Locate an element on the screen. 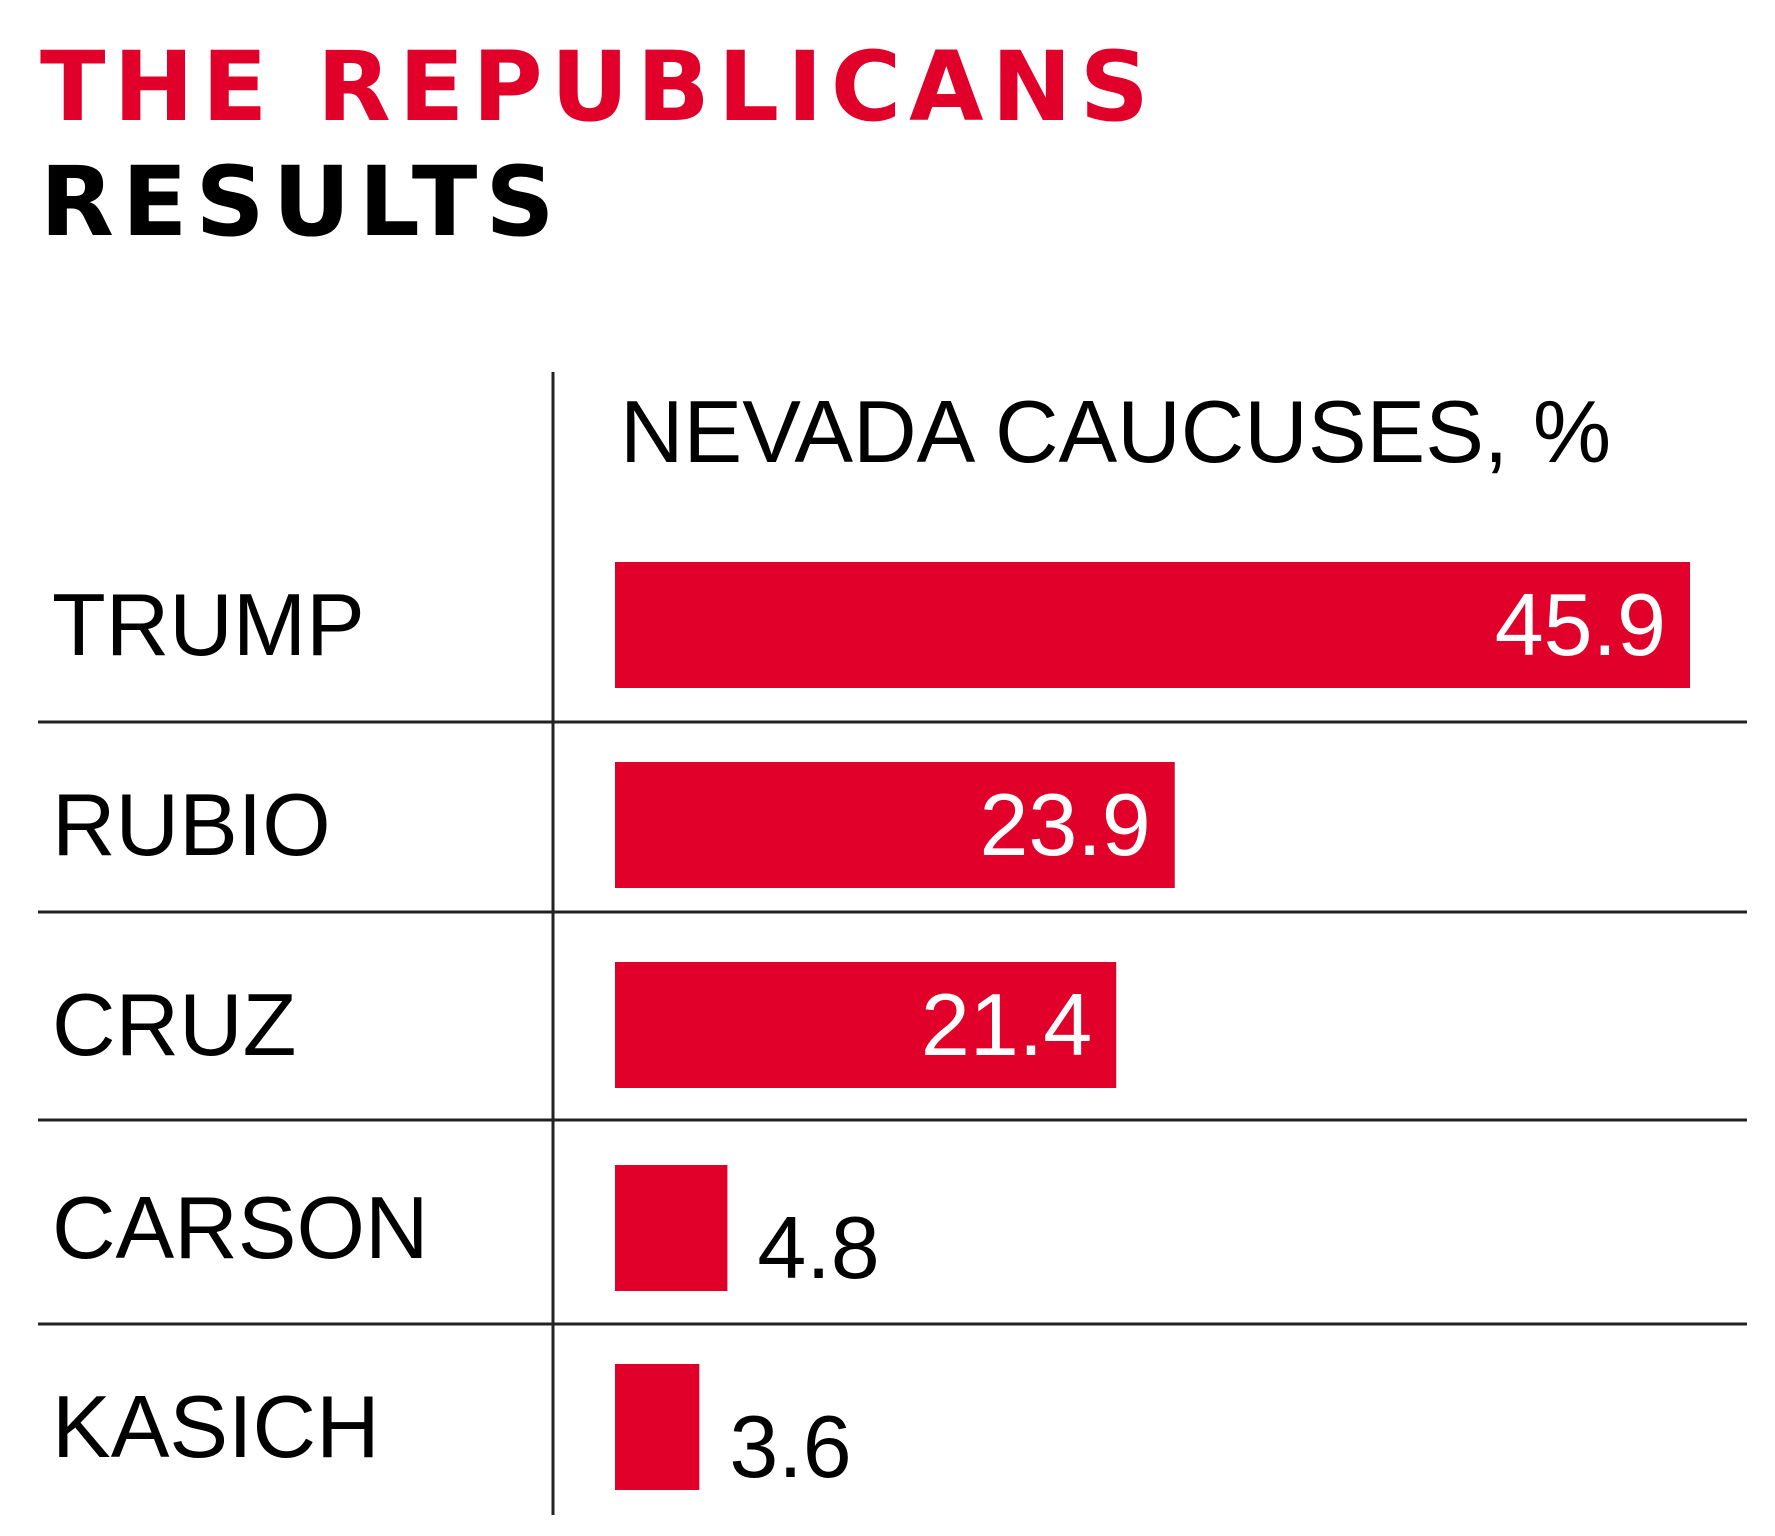 Image resolution: width=1775 pixels, height=1536 pixels. bar-cruz is located at coordinates (866, 1025).